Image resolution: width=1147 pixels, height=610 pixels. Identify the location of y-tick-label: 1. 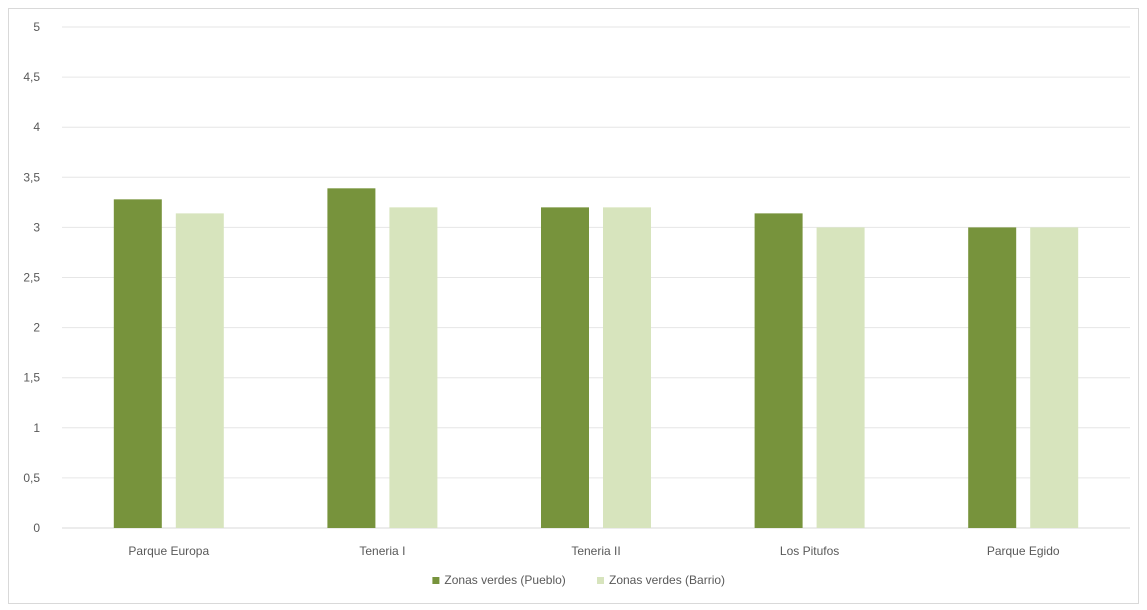
(36, 428).